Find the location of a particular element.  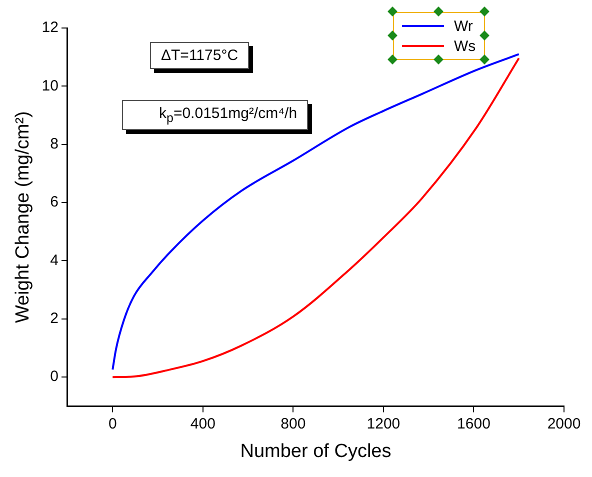

annotation: k$_{p}$=0.0151mg²/cm⁴/h is located at coordinates (215, 115).